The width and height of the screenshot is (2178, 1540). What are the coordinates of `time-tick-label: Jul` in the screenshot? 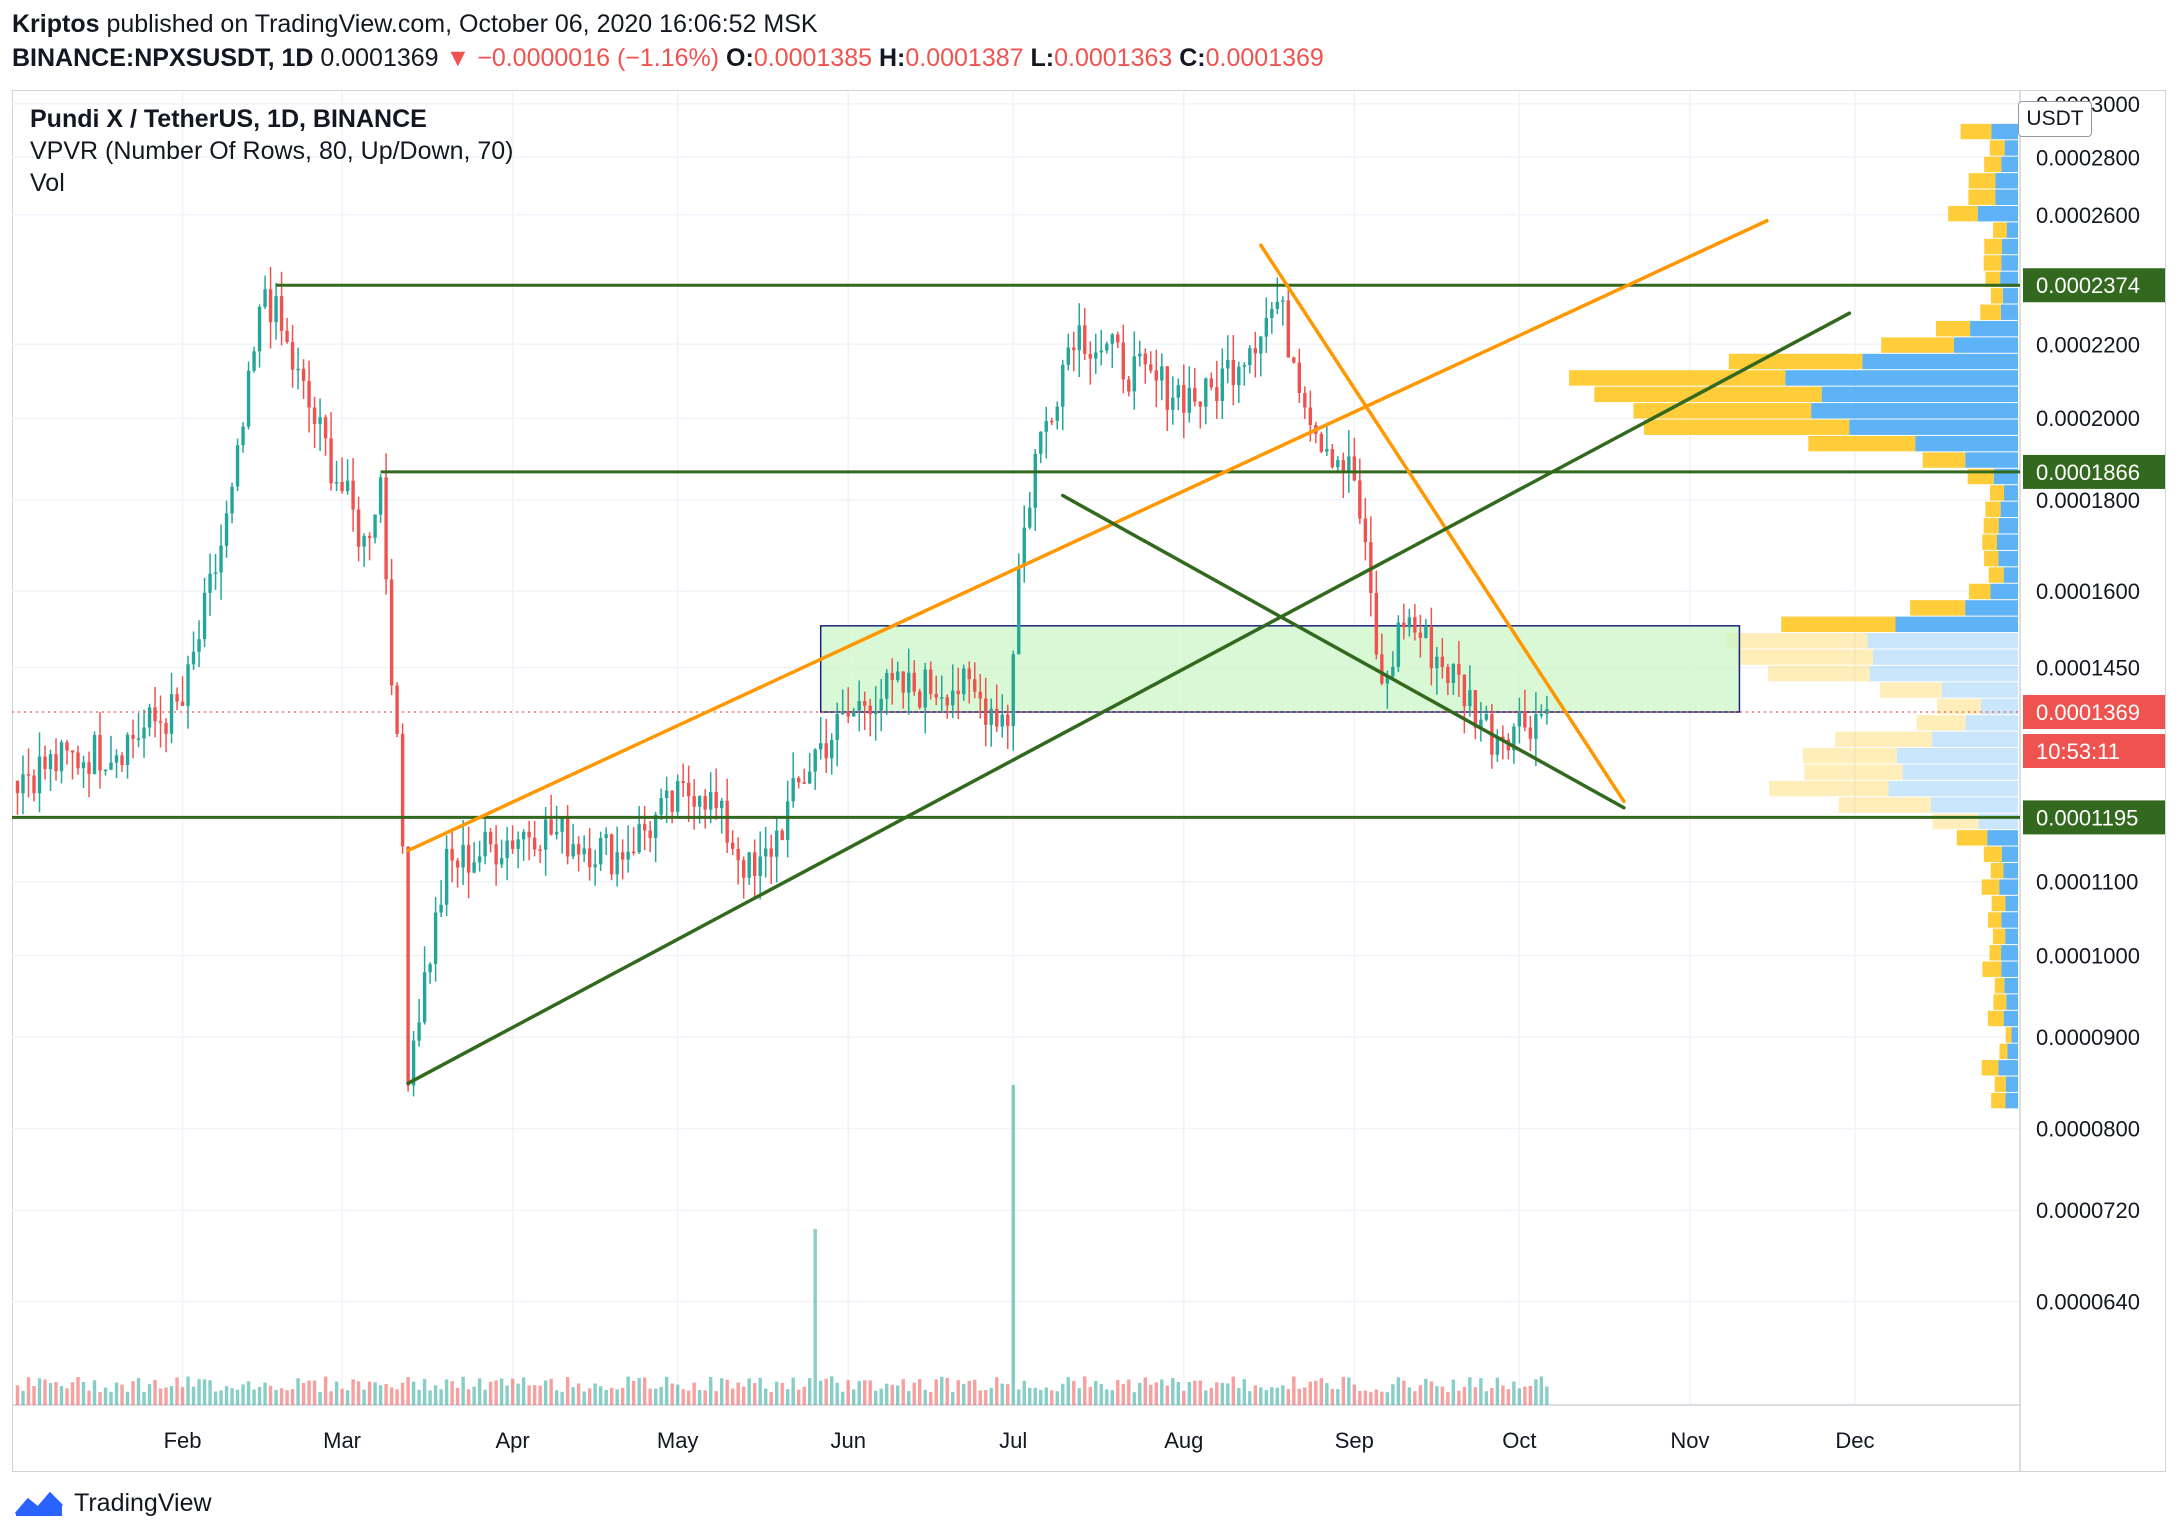 It's located at (1013, 1440).